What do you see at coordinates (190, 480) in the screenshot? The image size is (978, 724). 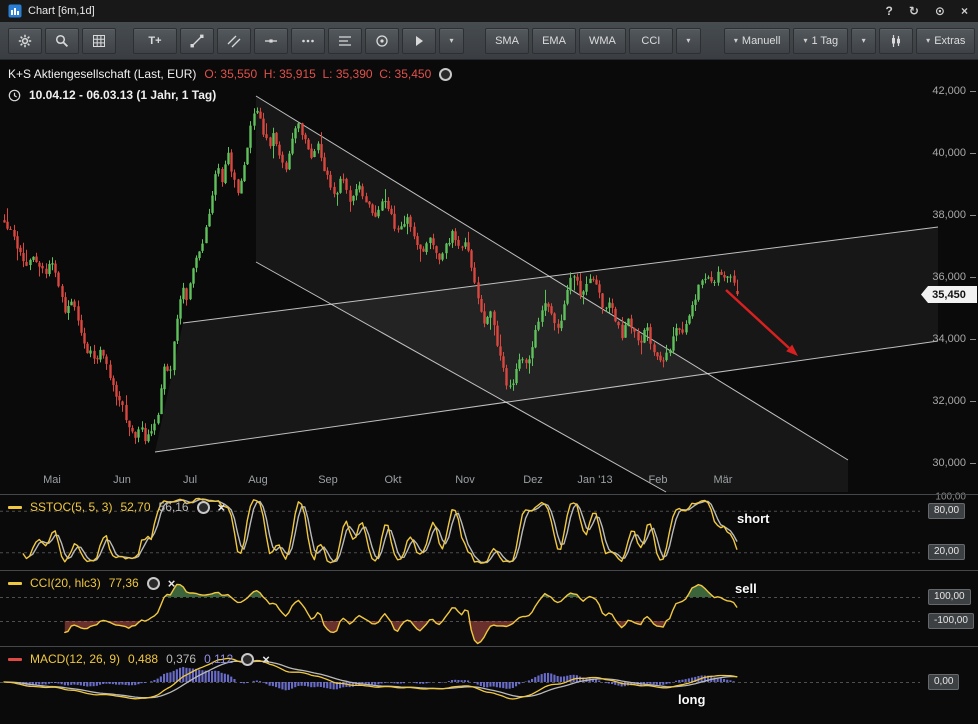 I see `time-axis-label: Jul` at bounding box center [190, 480].